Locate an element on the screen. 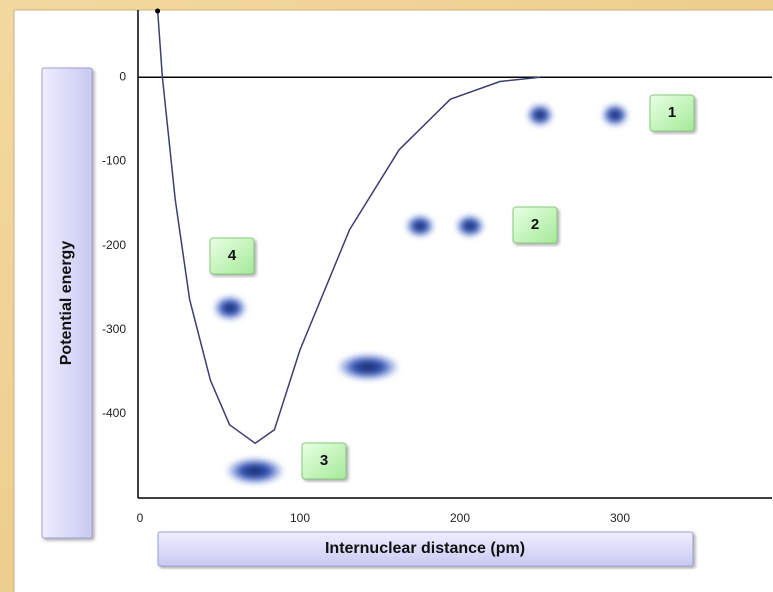 The width and height of the screenshot is (773, 592). y-tick-label: -200 is located at coordinates (114, 245).